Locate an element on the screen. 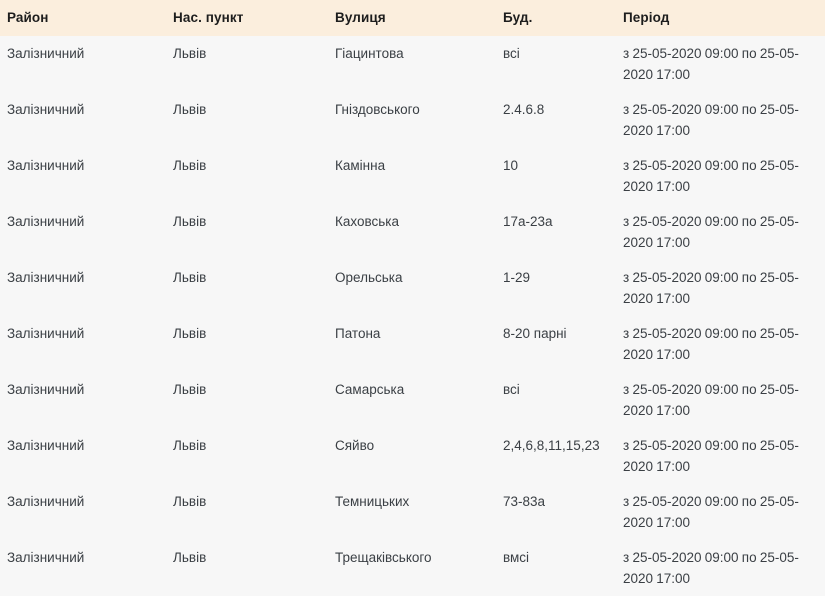 This screenshot has height=596, width=825. cell-street: Сяйво is located at coordinates (355, 445).